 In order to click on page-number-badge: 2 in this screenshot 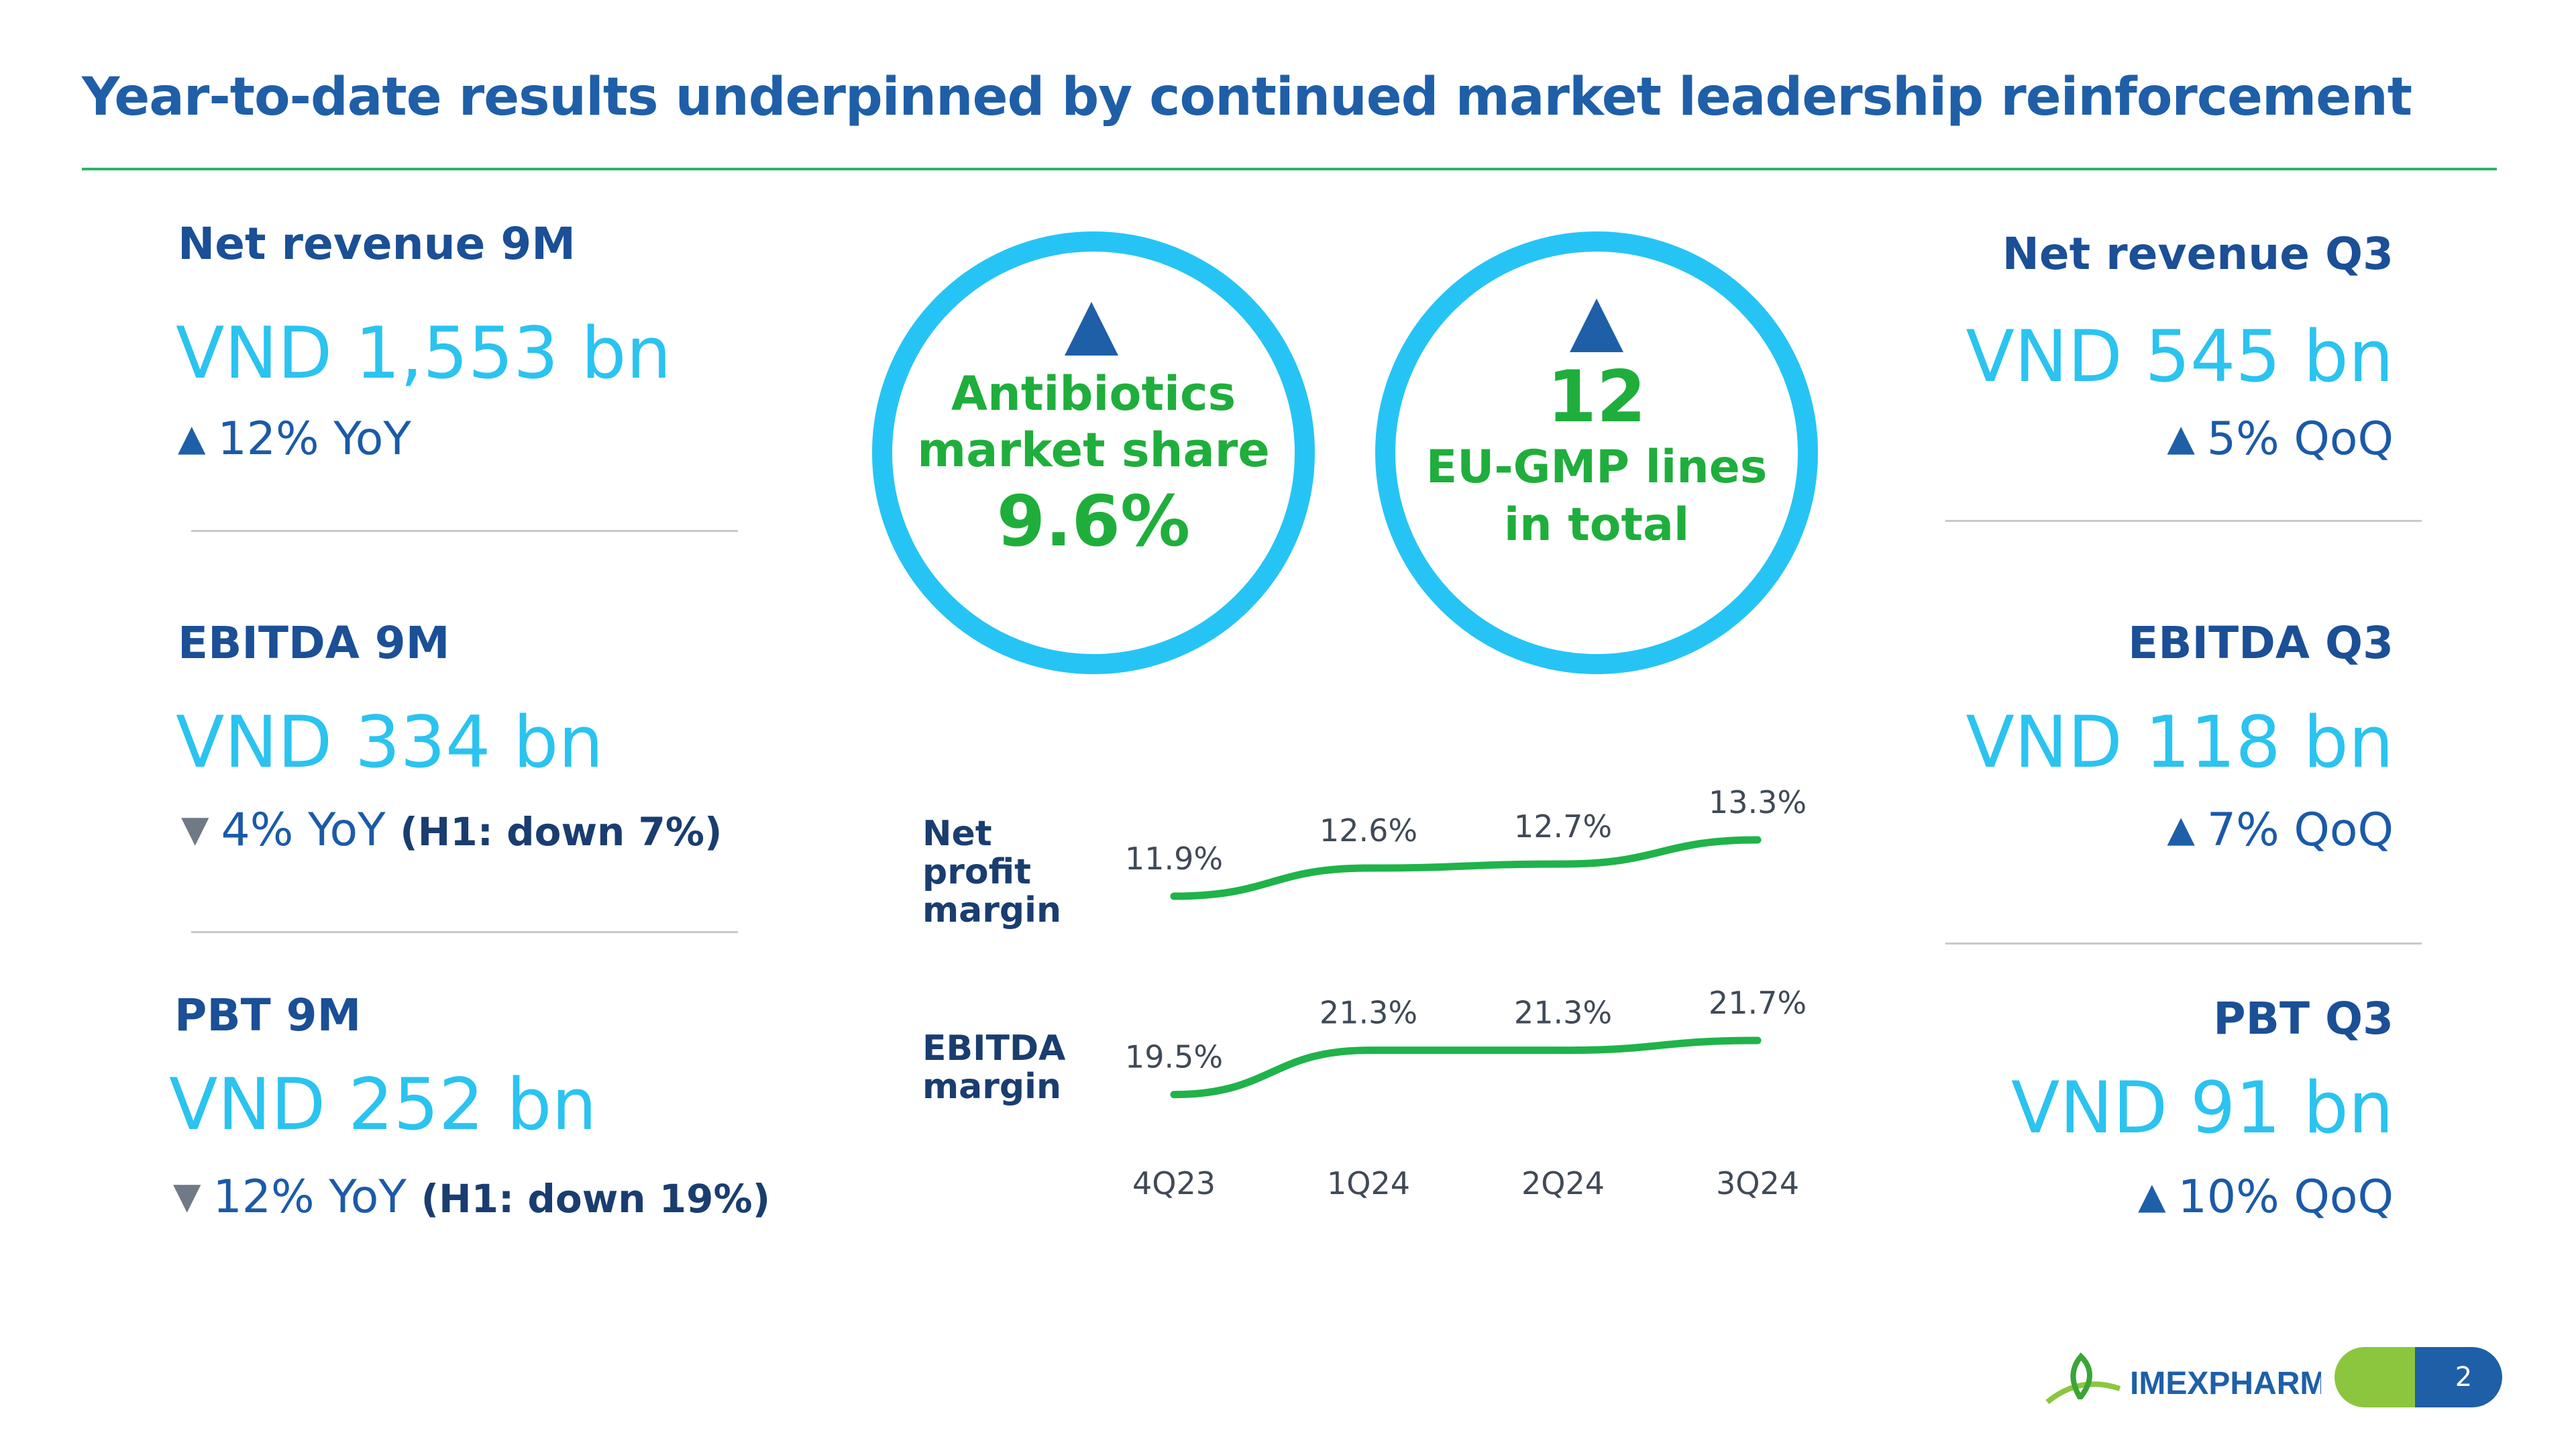, I will do `click(2418, 1377)`.